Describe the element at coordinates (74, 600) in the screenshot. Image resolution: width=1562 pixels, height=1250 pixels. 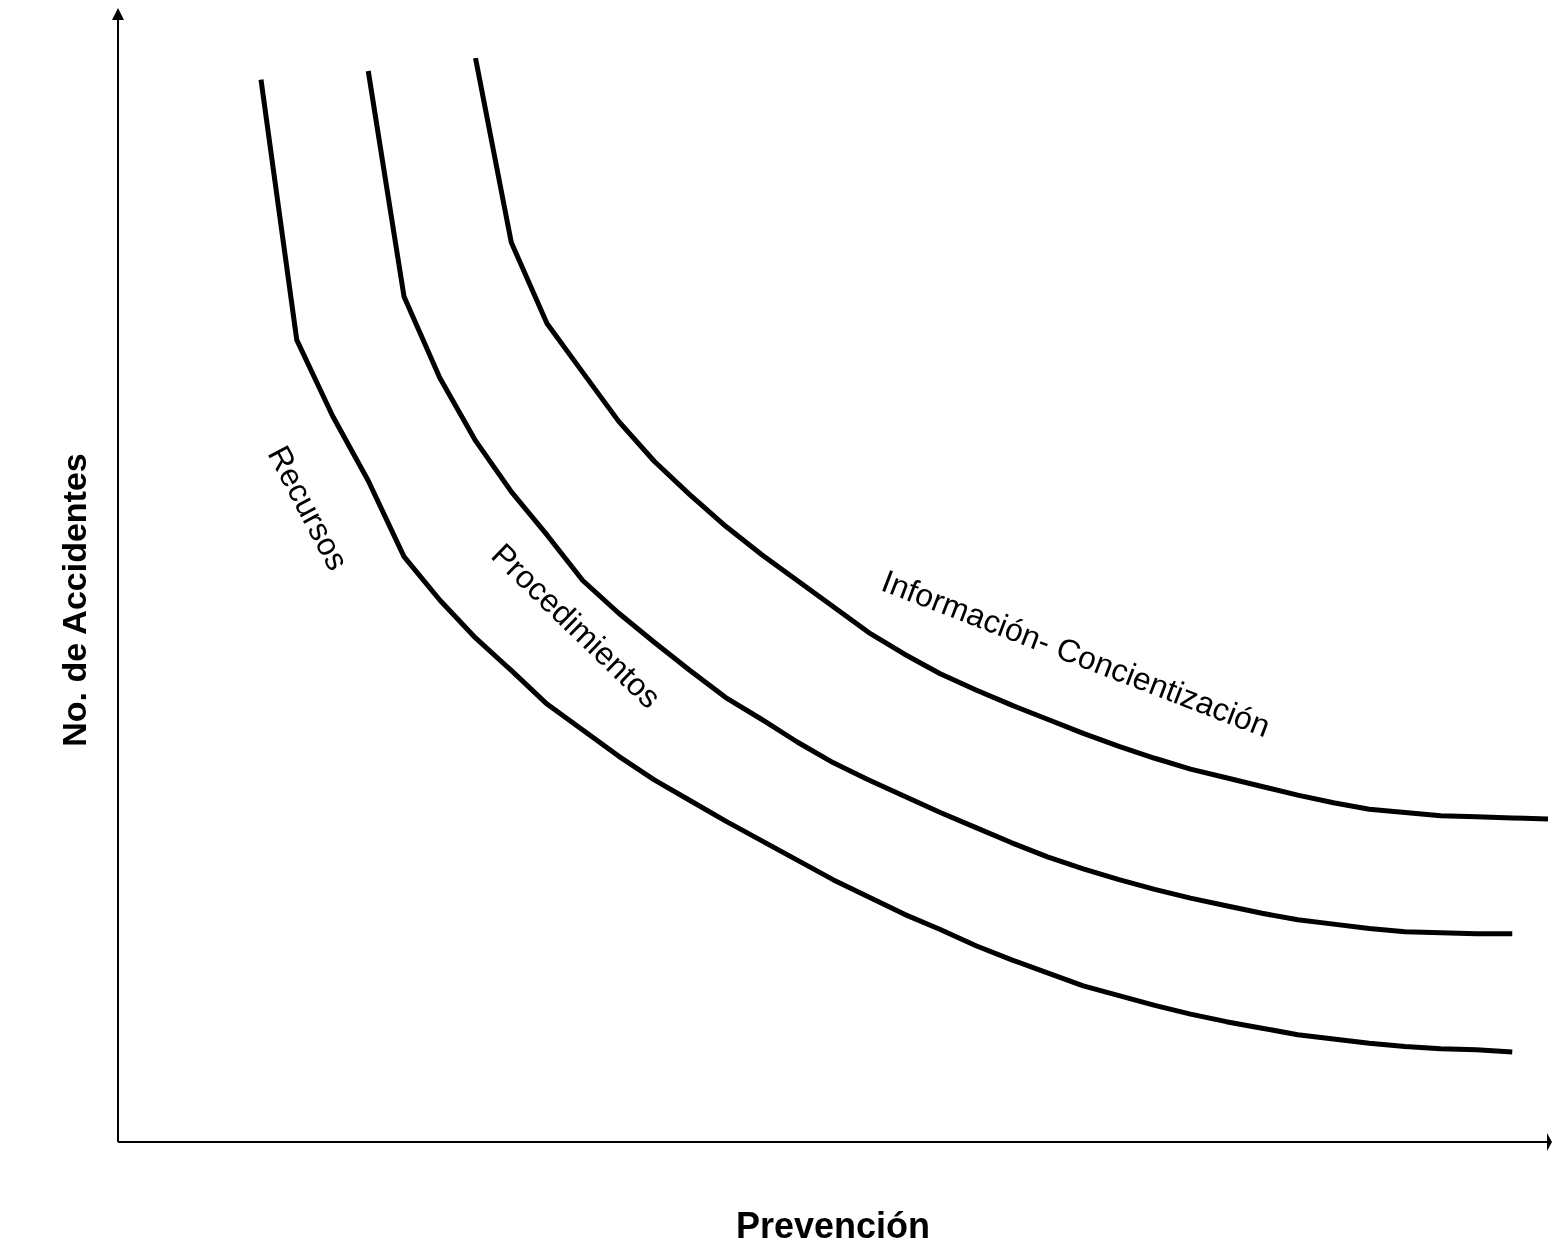
I see `y-axis-title: No. de Accidentes` at that location.